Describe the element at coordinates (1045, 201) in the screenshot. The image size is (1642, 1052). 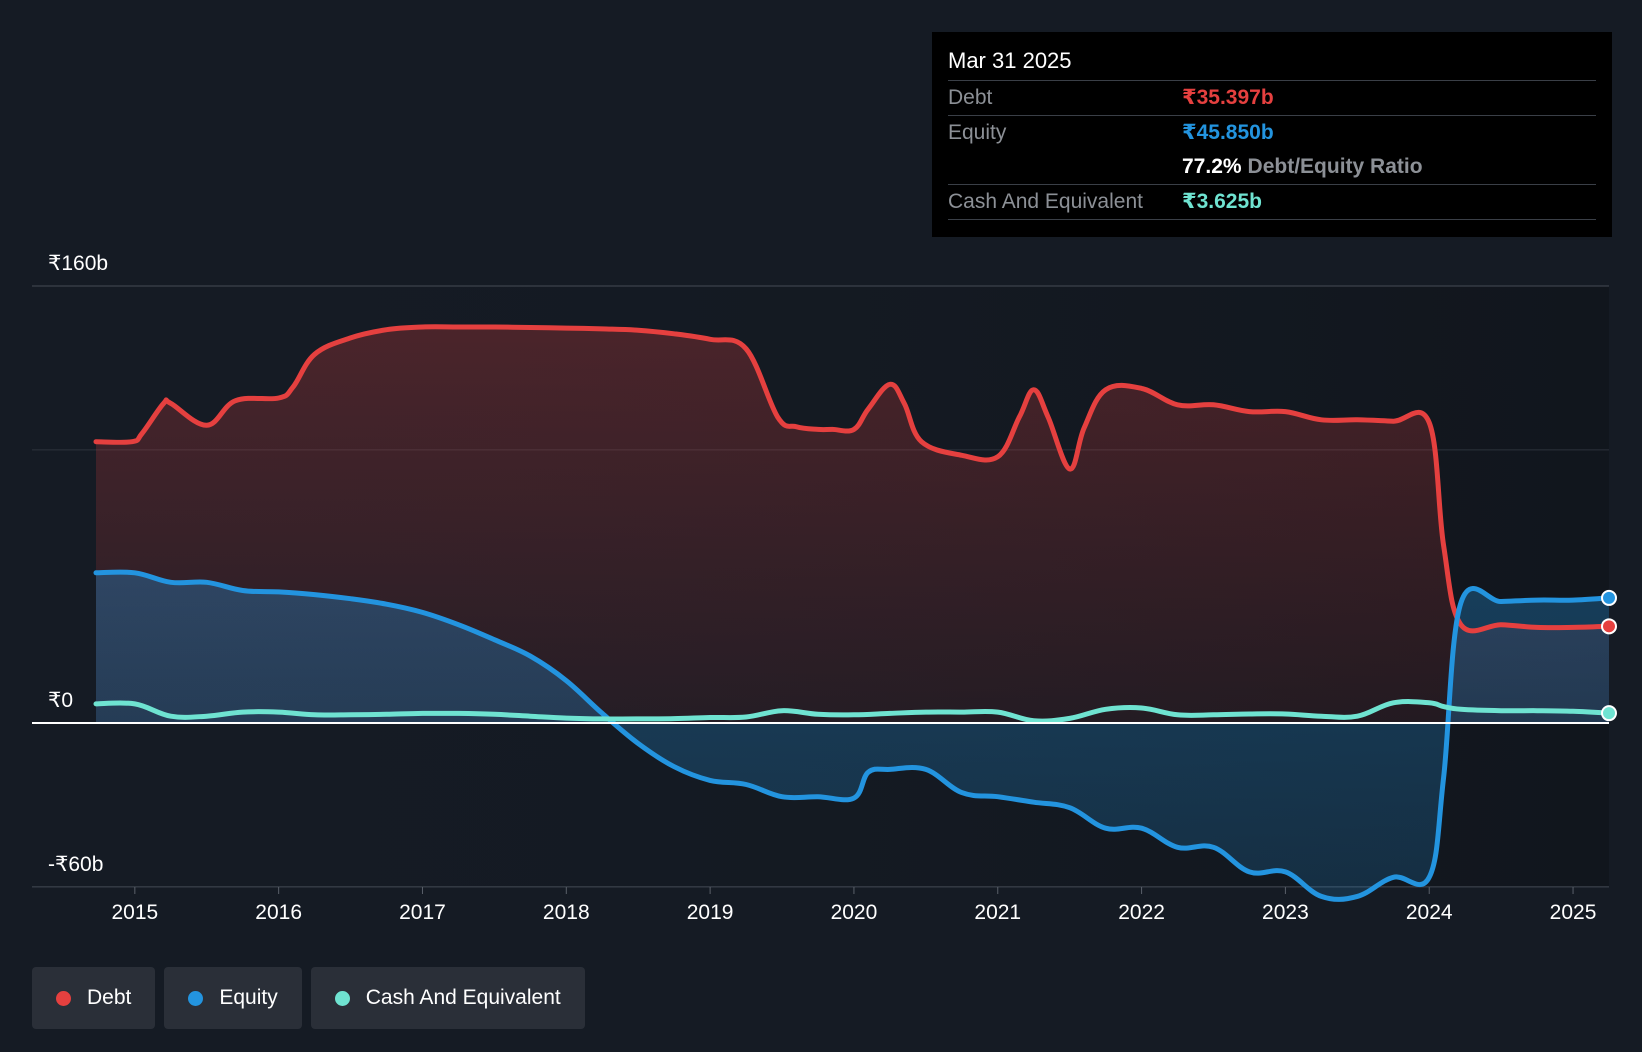
I see `tooltip-cash-label: Cash And Equivalent` at that location.